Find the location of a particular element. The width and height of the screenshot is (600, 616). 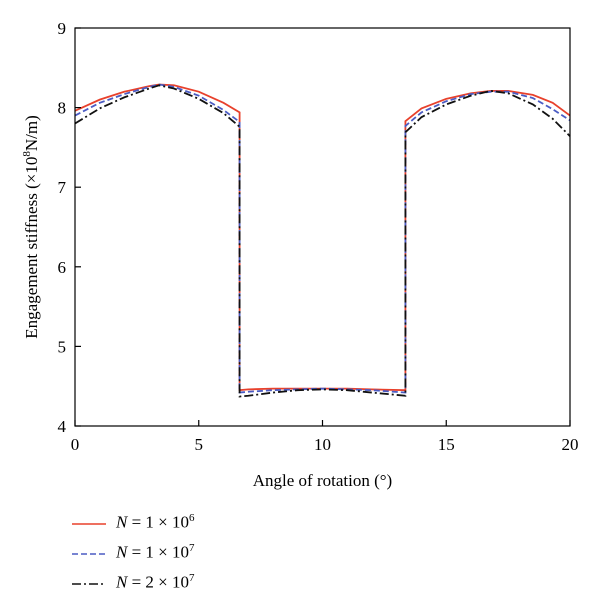

y-tick-label-6: 6 is located at coordinates (62, 267).